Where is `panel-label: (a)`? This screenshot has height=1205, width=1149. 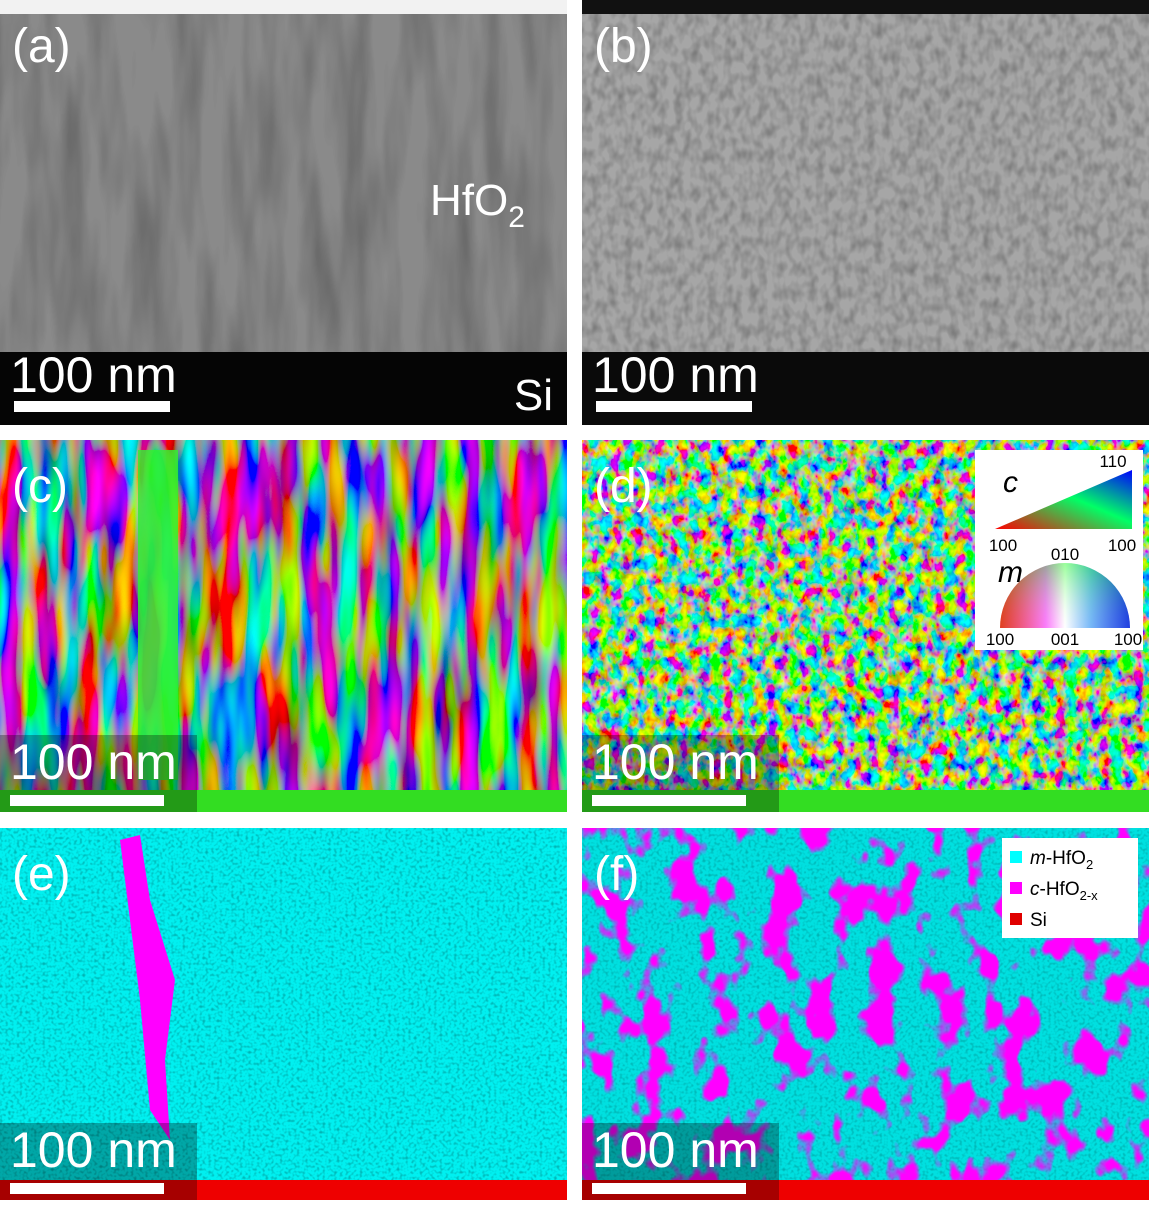 panel-label: (a) is located at coordinates (41, 46).